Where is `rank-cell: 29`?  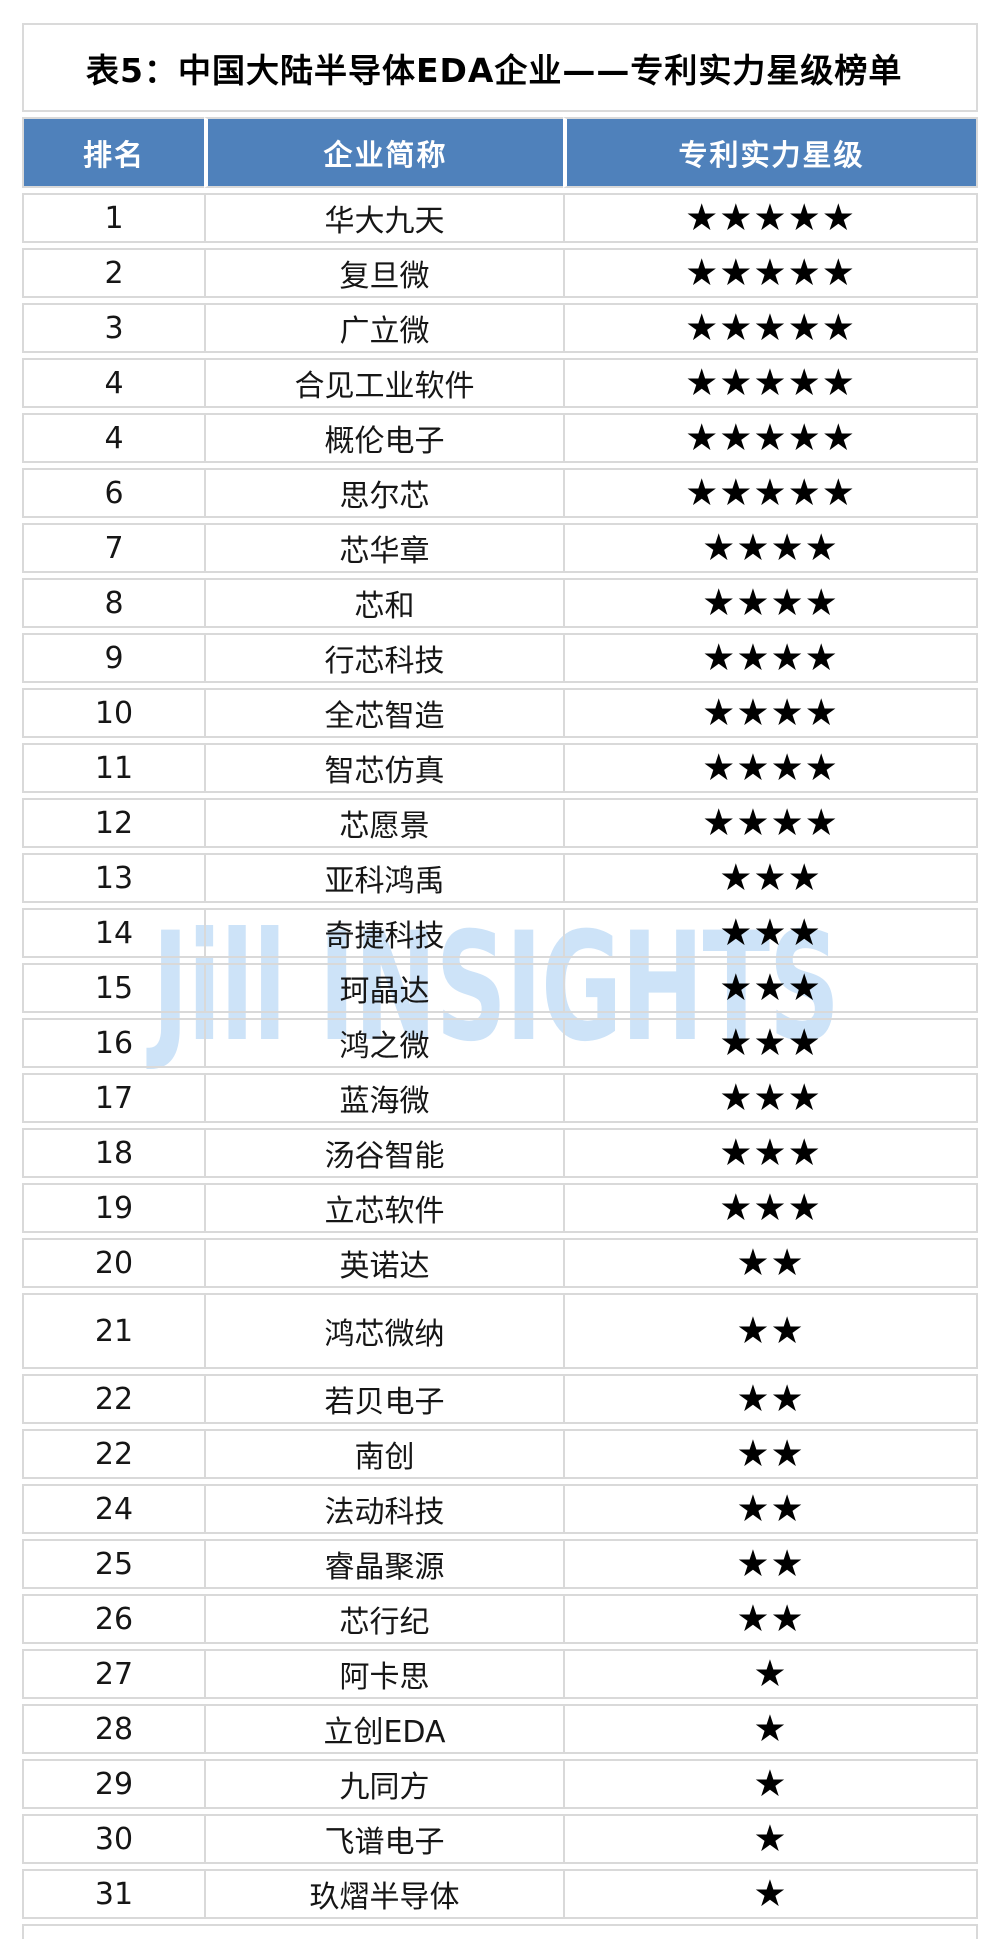 rank-cell: 29 is located at coordinates (113, 1784).